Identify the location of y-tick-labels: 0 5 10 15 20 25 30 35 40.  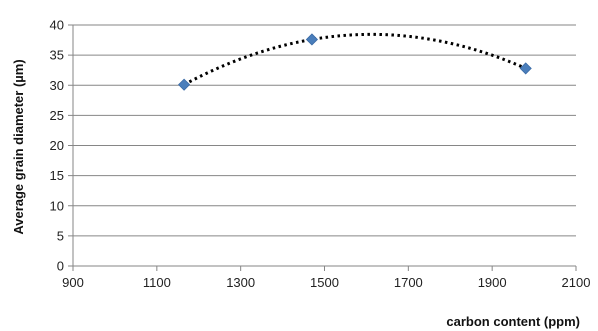
(57, 146).